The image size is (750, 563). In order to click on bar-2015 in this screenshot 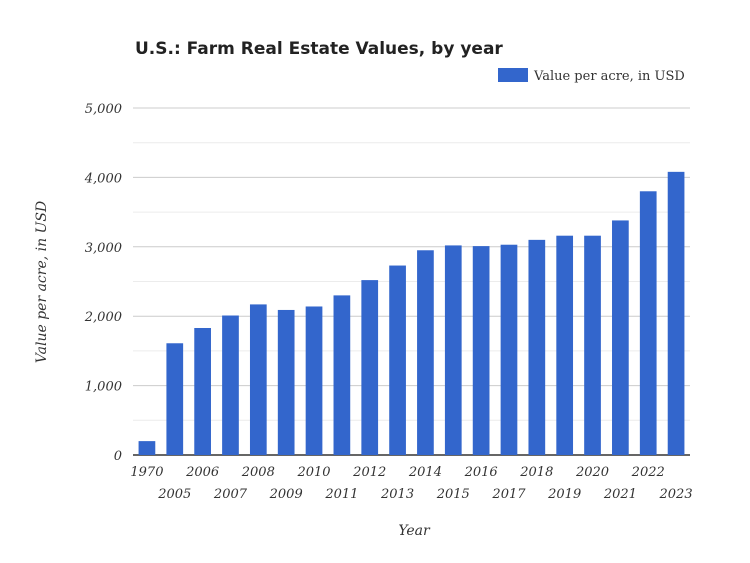, I will do `click(453, 350)`.